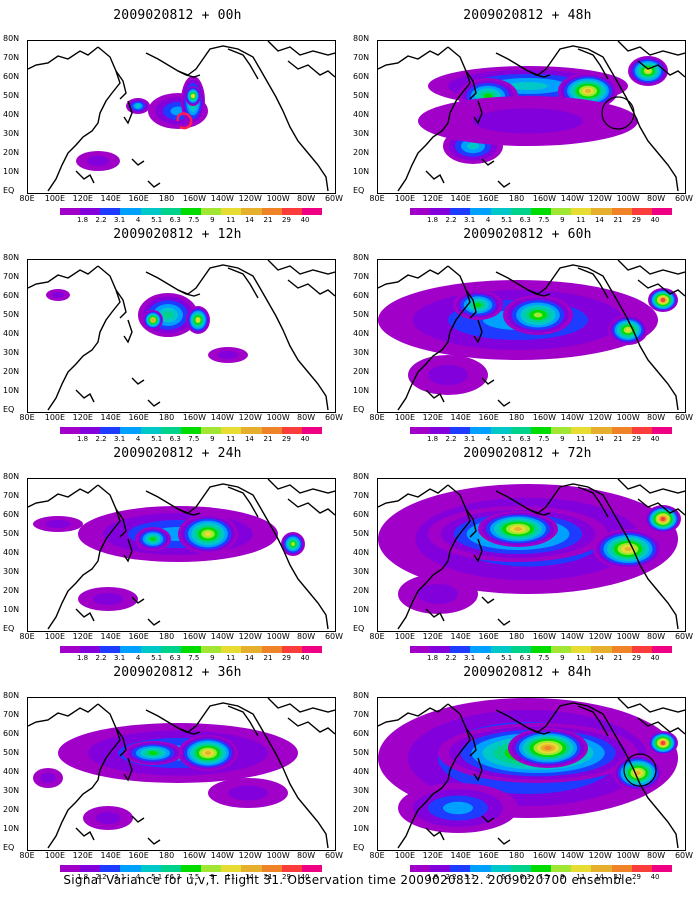  I want to click on colorbar-label: 5.1, so click(507, 439).